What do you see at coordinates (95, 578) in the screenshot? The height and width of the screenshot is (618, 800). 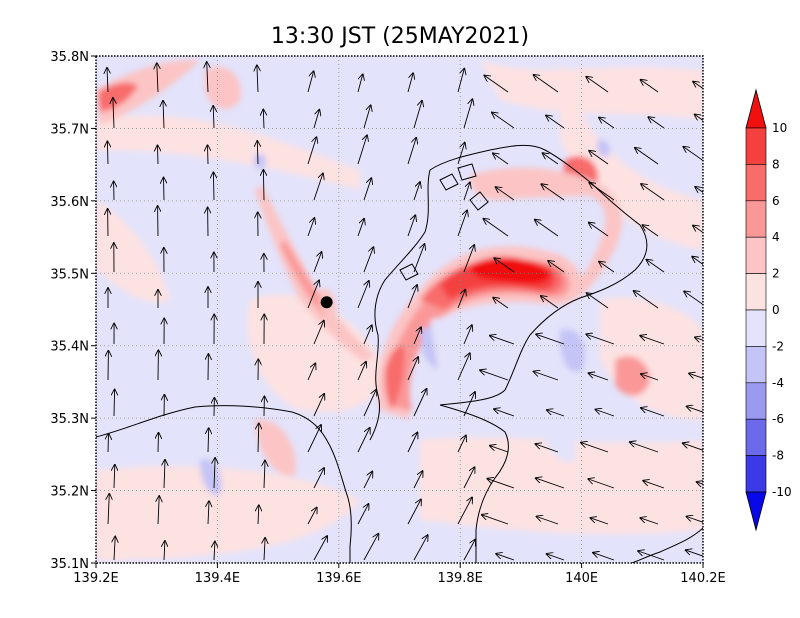 I see `lon-tick-label: 139.2E` at bounding box center [95, 578].